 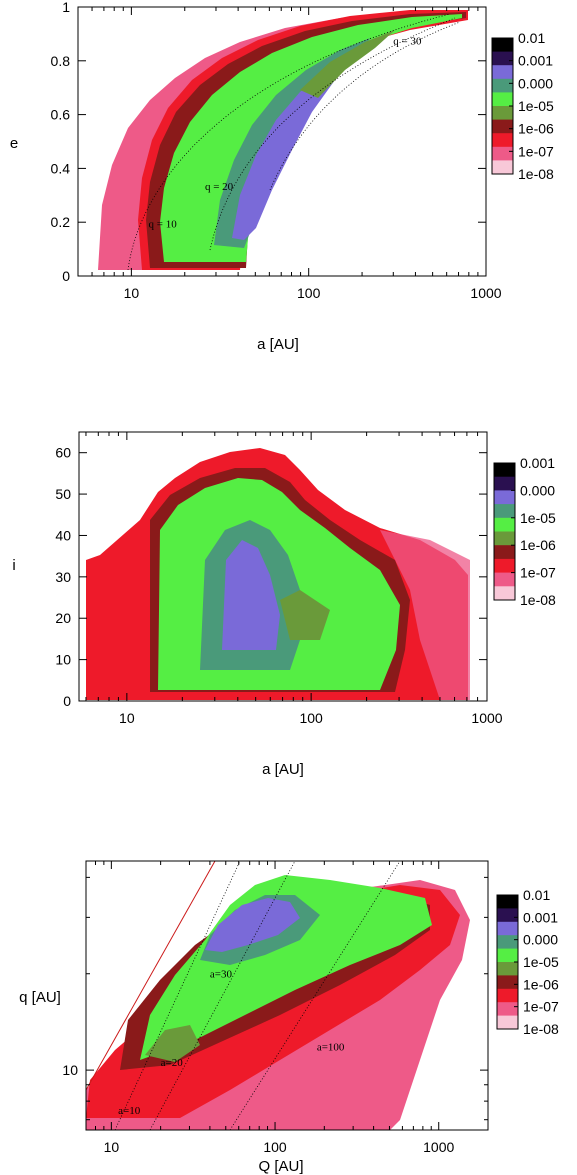 What do you see at coordinates (61, 115) in the screenshot?
I see `y-tick-label: 0.6` at bounding box center [61, 115].